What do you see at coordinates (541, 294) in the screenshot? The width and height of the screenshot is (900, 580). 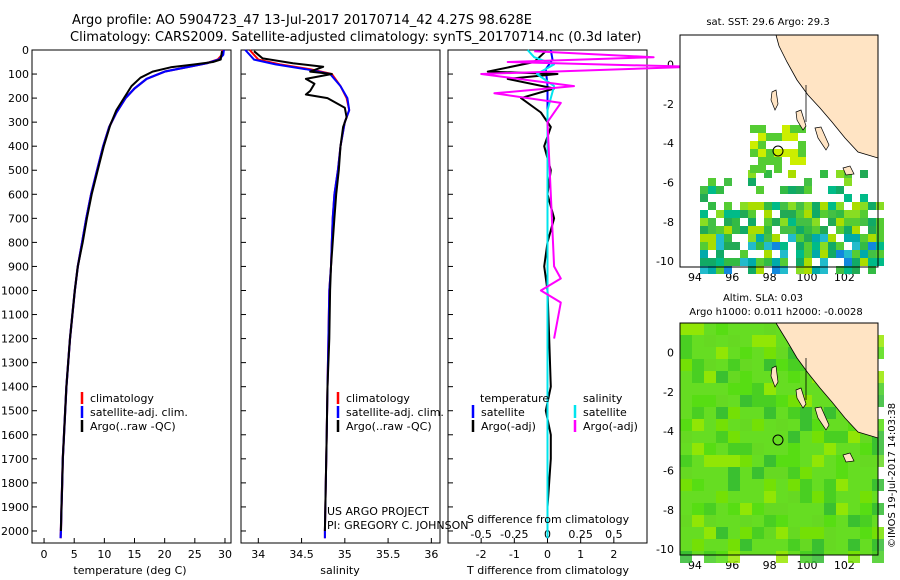 I see `difference-series-s-satellite-line` at bounding box center [541, 294].